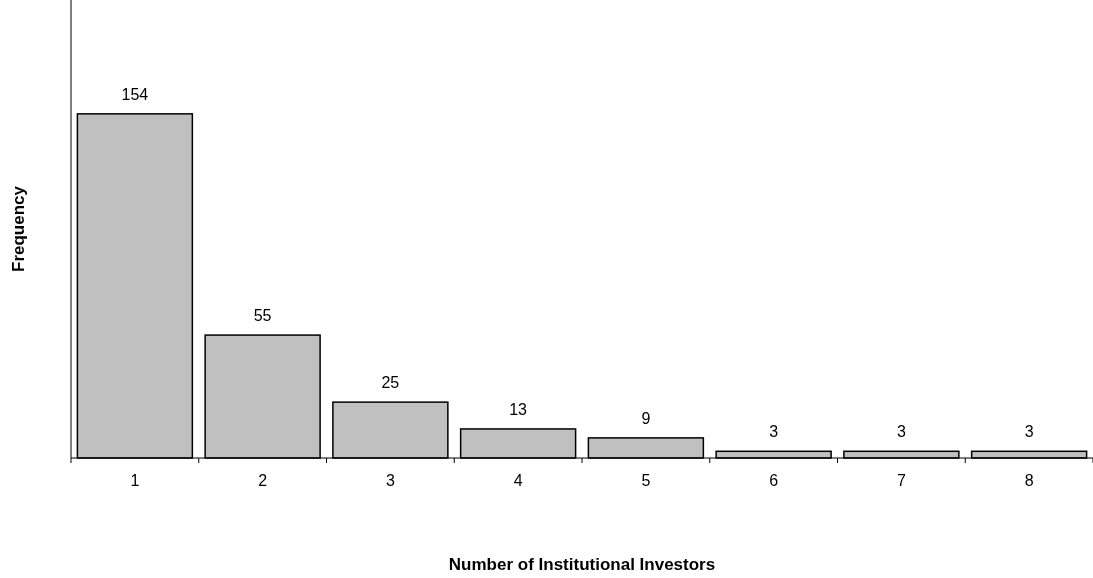 The height and width of the screenshot is (578, 1093). Describe the element at coordinates (18, 228) in the screenshot. I see `y-axis-title: Frequency` at that location.